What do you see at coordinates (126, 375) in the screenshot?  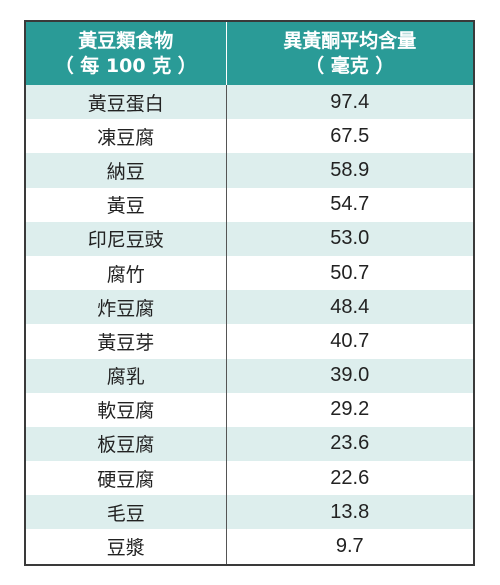 I see `food-cell: 腐乳` at bounding box center [126, 375].